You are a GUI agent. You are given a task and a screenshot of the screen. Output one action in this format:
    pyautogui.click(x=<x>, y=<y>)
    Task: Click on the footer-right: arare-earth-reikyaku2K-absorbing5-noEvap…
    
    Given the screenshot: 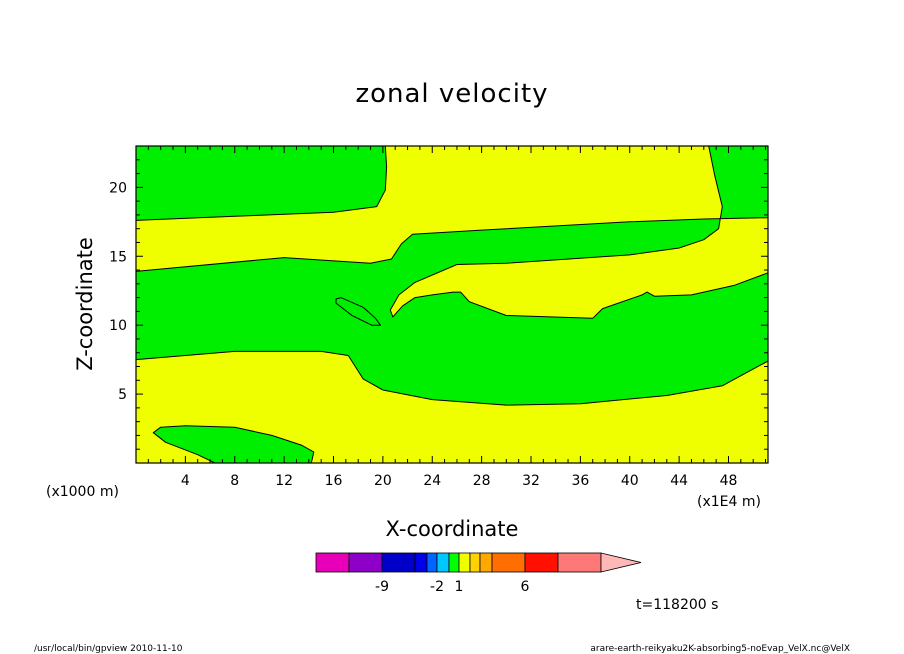 What is the action you would take?
    pyautogui.click(x=720, y=649)
    